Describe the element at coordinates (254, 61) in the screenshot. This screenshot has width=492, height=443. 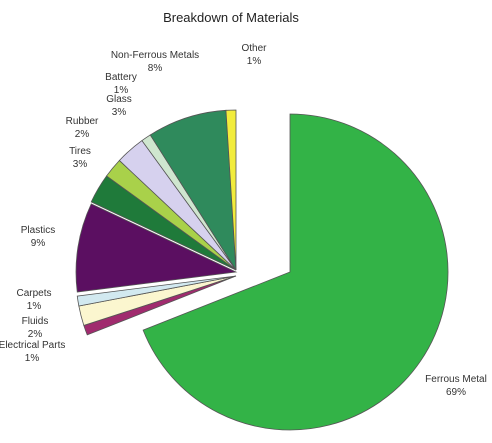
I see `slice-percent-other: 1%` at that location.